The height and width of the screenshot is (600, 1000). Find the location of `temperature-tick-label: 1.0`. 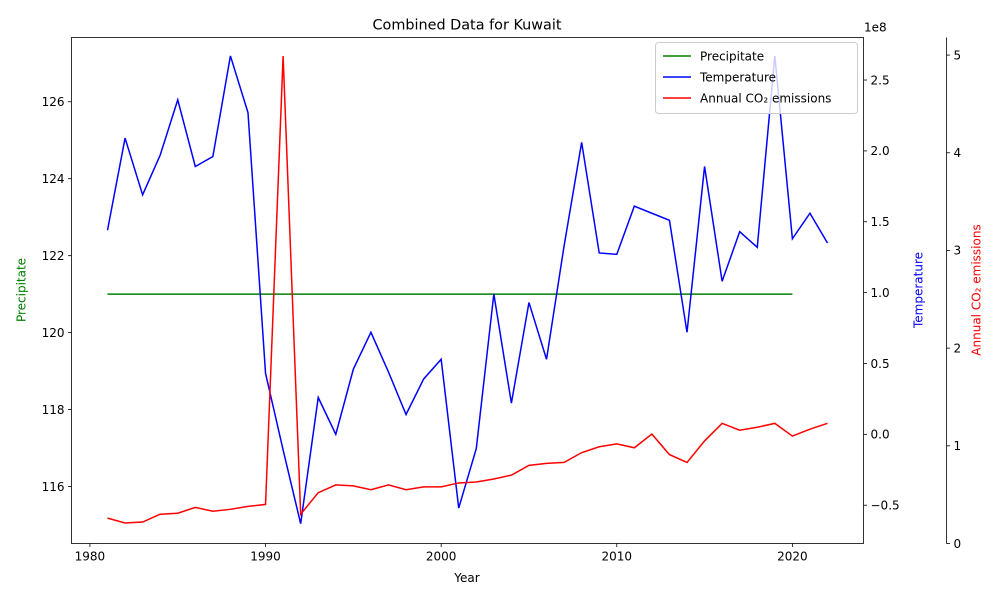

temperature-tick-label: 1.0 is located at coordinates (880, 293).